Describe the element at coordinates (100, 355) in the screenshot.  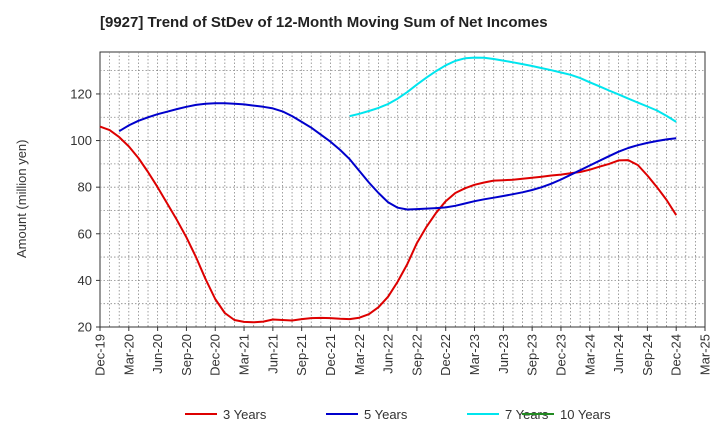
I see `x-tick-label: Dec-19` at that location.